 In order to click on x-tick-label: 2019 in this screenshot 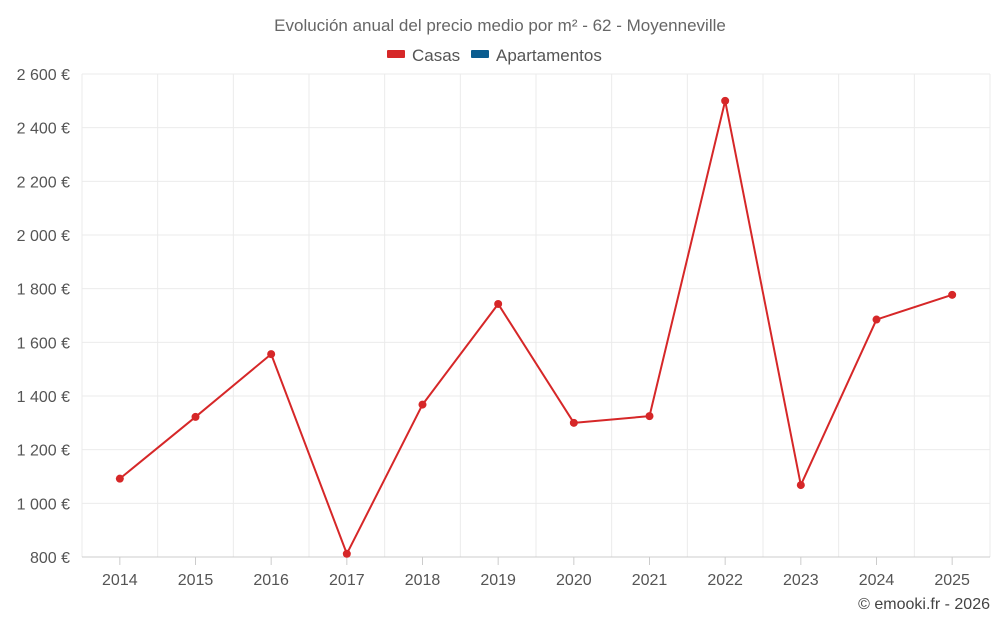, I will do `click(498, 580)`.